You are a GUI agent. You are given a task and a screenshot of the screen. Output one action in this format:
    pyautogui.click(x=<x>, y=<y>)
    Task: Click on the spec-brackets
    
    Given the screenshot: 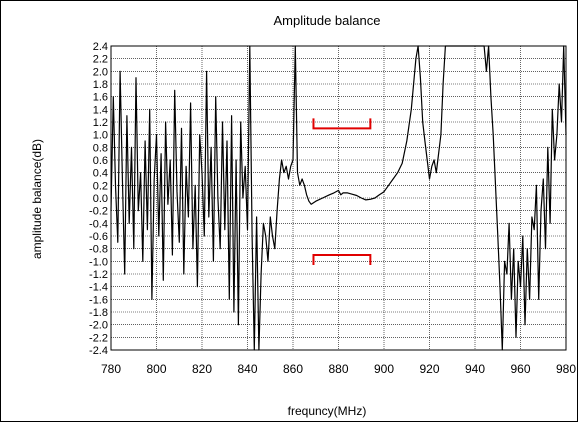 What is the action you would take?
    pyautogui.click(x=342, y=191)
    